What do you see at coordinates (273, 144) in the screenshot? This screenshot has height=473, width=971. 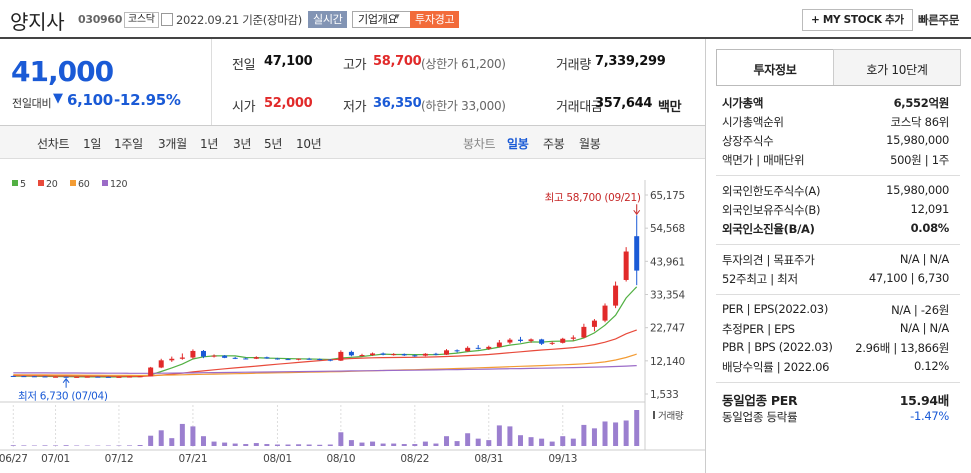 I see `period: 5년` at bounding box center [273, 144].